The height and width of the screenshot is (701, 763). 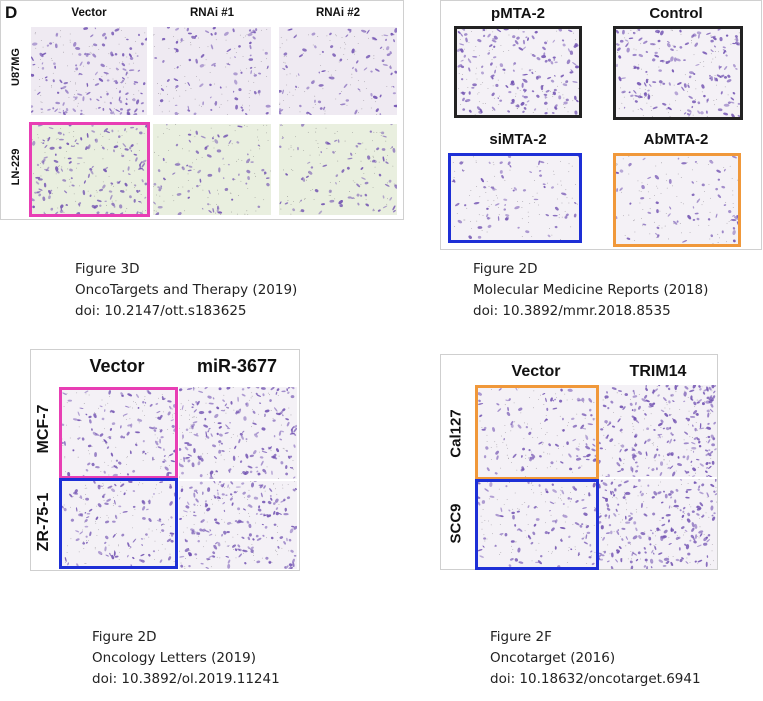 I want to click on row-label-ln229: LN-229, so click(x=16, y=167).